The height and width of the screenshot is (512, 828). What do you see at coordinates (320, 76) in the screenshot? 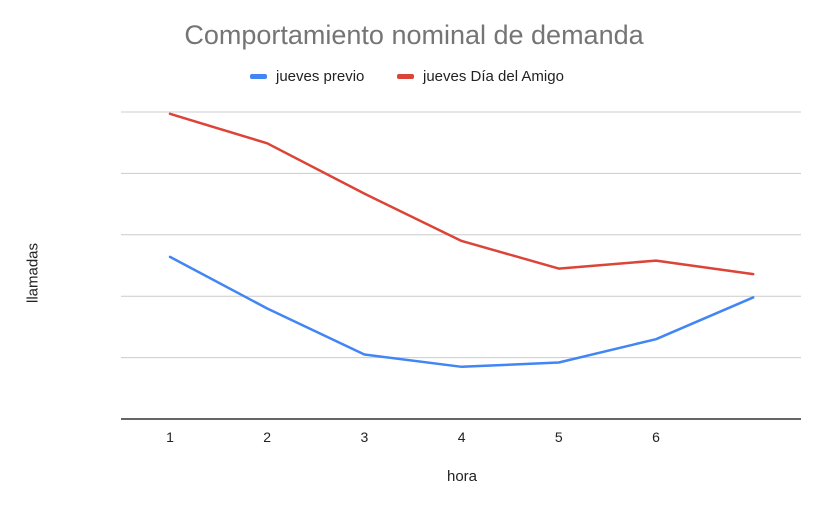
I see `legend-label-series-1: jueves previo` at bounding box center [320, 76].